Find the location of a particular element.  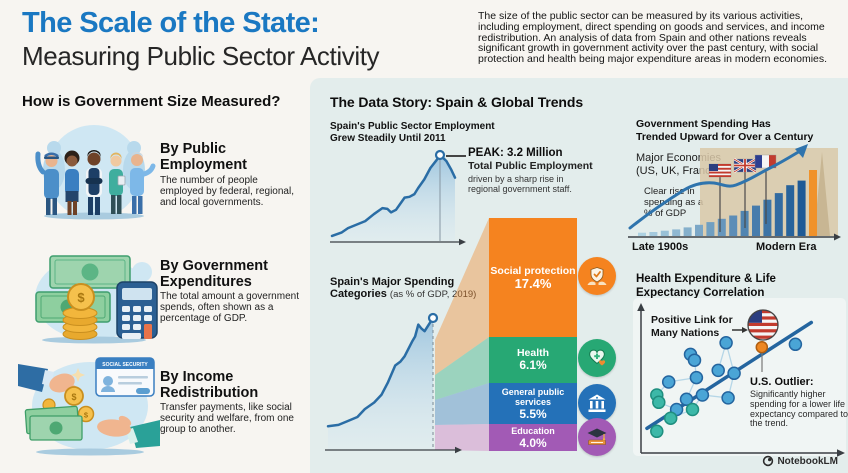

social-security-card: SOCIAL SECURITY is located at coordinates (125, 377).